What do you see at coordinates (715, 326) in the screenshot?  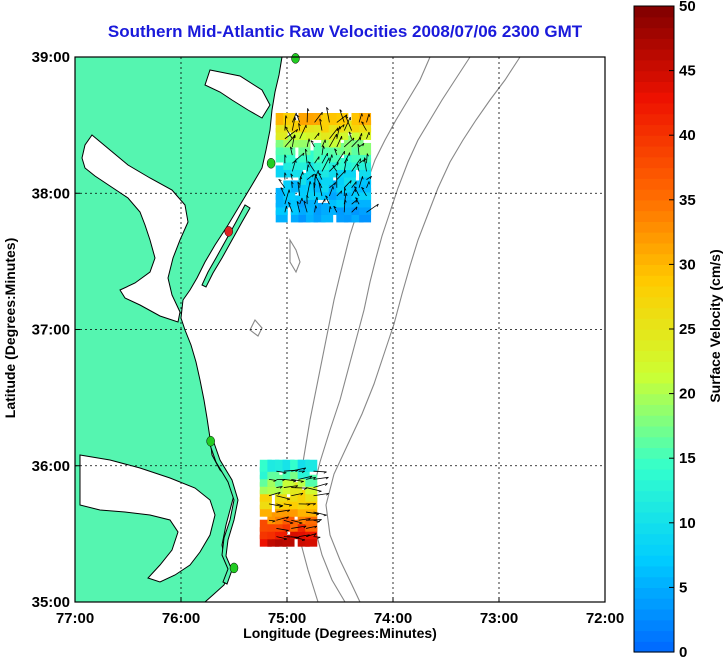 I see `colorbar-label: Surface Velocity (cm/s)` at bounding box center [715, 326].